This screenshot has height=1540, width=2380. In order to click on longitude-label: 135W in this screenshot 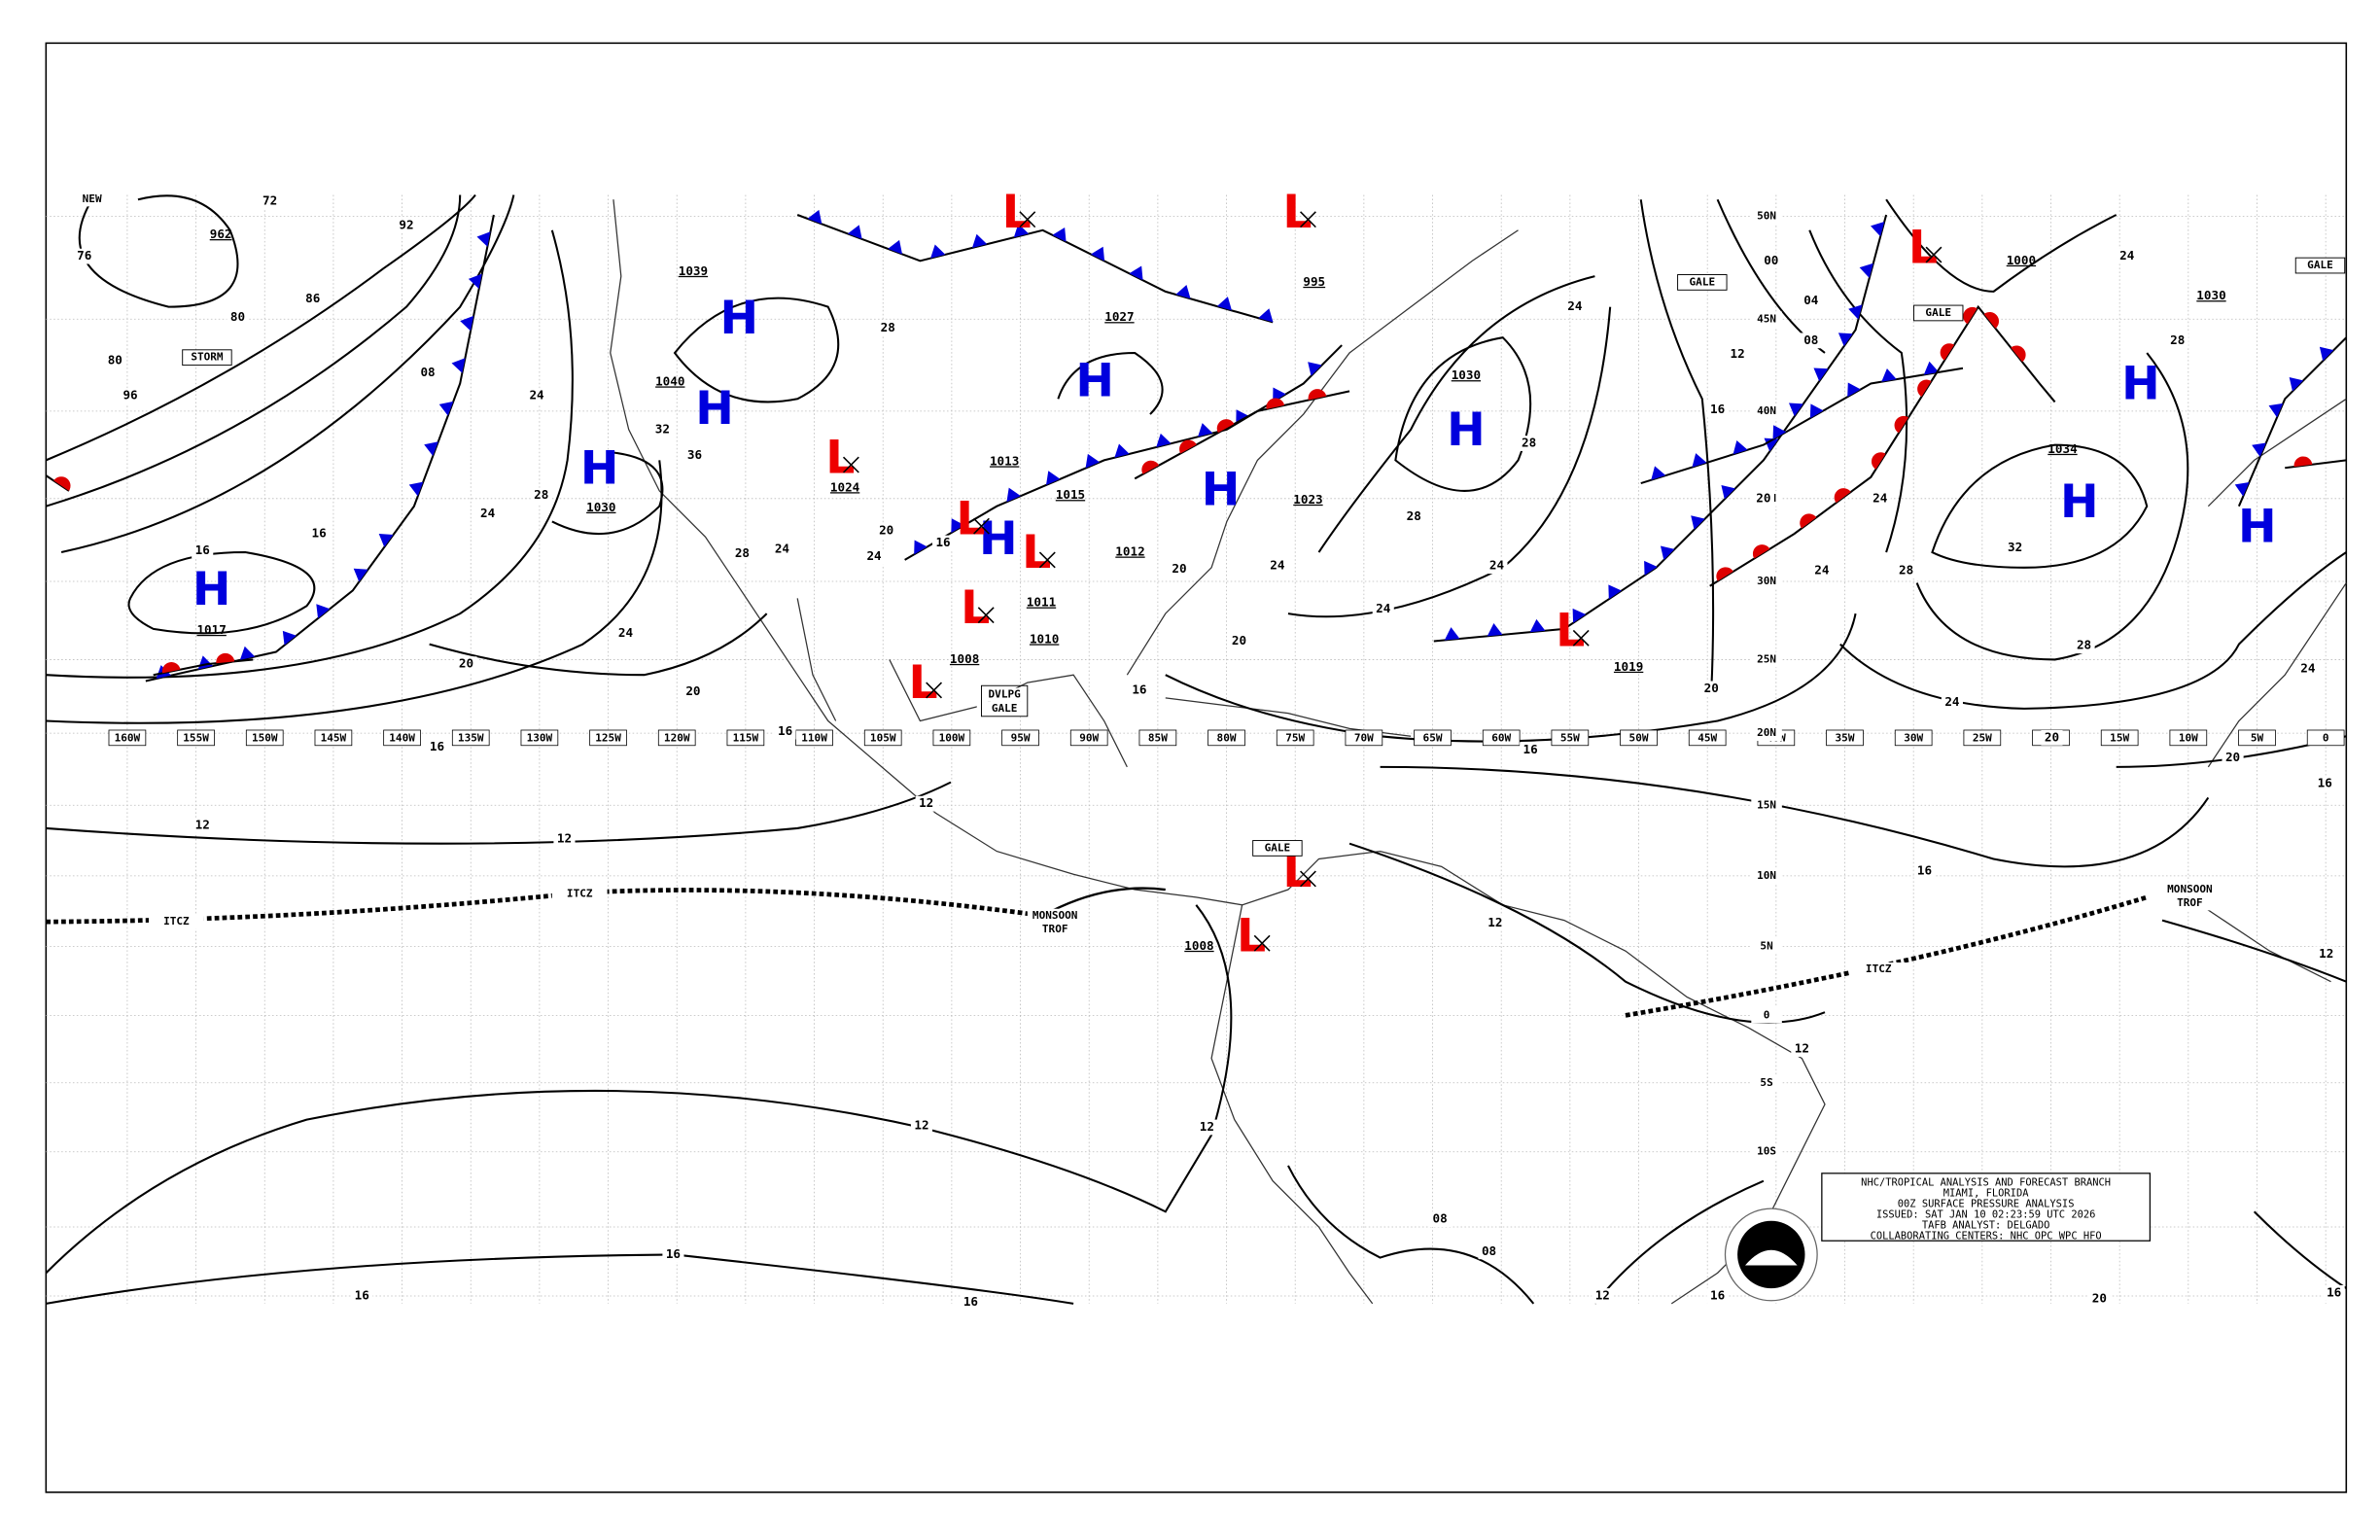, I will do `click(471, 738)`.